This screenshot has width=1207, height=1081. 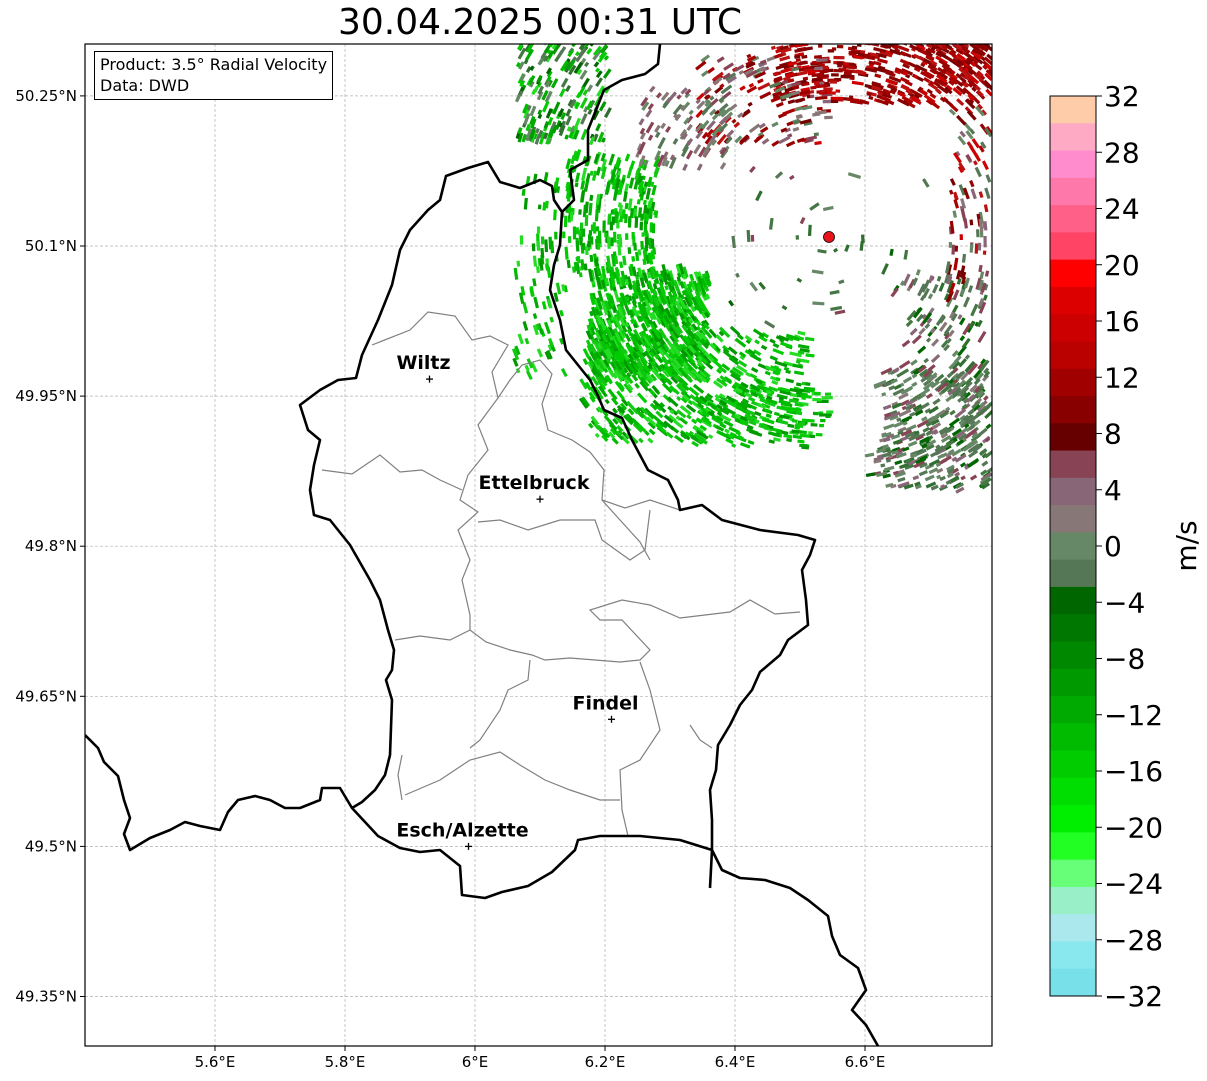 I want to click on lon-tick-label: 6.2°E, so click(x=605, y=1062).